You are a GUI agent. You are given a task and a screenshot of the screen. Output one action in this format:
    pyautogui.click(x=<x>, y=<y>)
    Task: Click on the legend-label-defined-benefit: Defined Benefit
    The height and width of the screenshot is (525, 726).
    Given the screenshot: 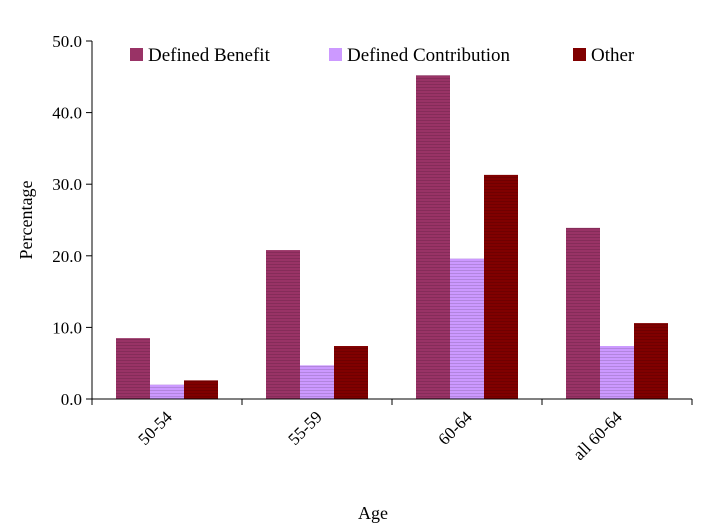 What is the action you would take?
    pyautogui.click(x=209, y=55)
    